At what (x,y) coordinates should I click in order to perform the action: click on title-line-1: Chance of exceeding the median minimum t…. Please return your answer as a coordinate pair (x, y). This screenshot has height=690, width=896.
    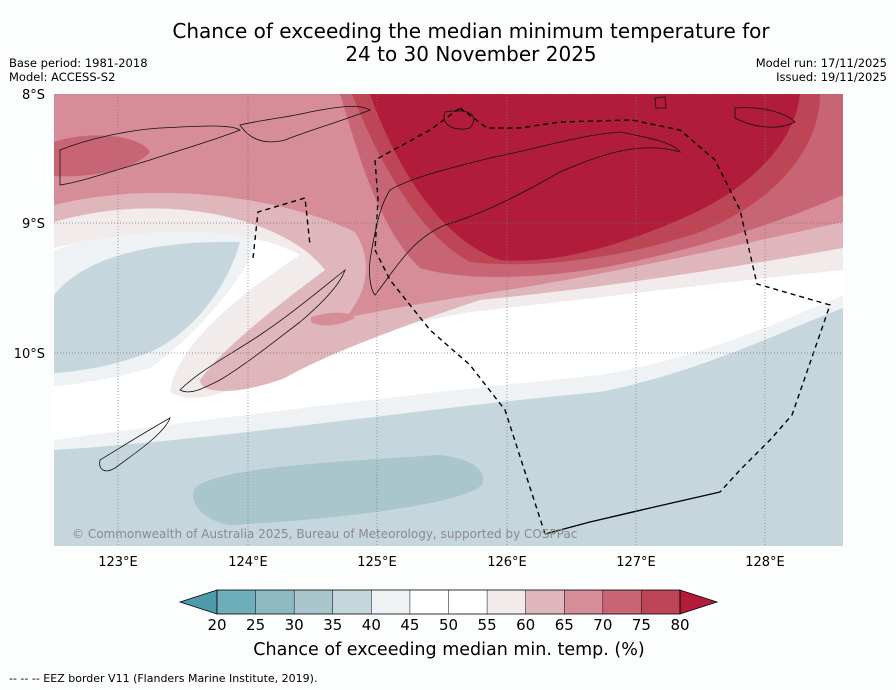
    Looking at the image, I should click on (471, 31).